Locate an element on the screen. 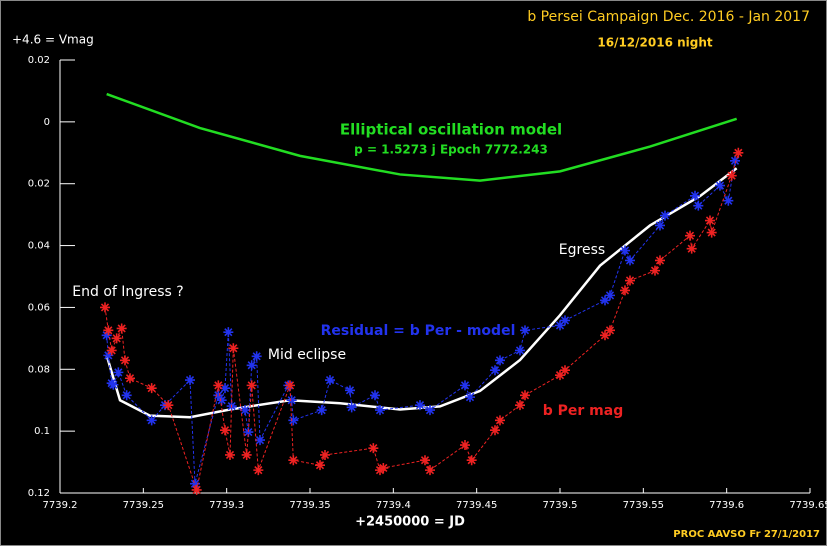 The height and width of the screenshot is (546, 827). chart-subtitle: 16/12/2016 night is located at coordinates (655, 43).